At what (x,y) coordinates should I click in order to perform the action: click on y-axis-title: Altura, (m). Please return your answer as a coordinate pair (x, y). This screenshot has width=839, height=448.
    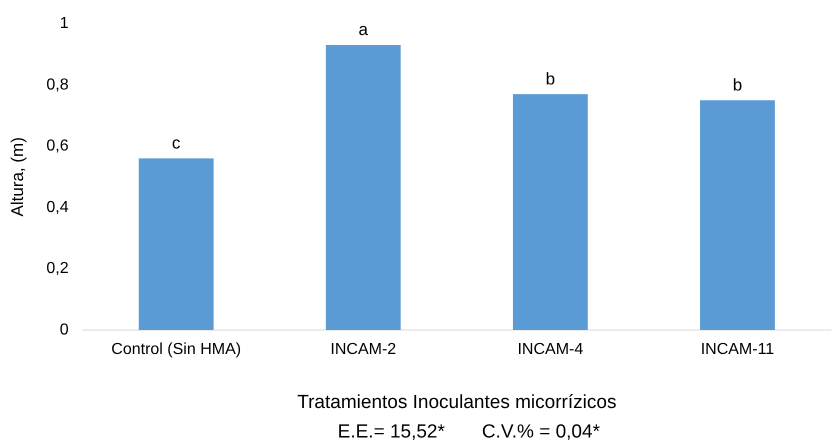
    Looking at the image, I should click on (17, 176).